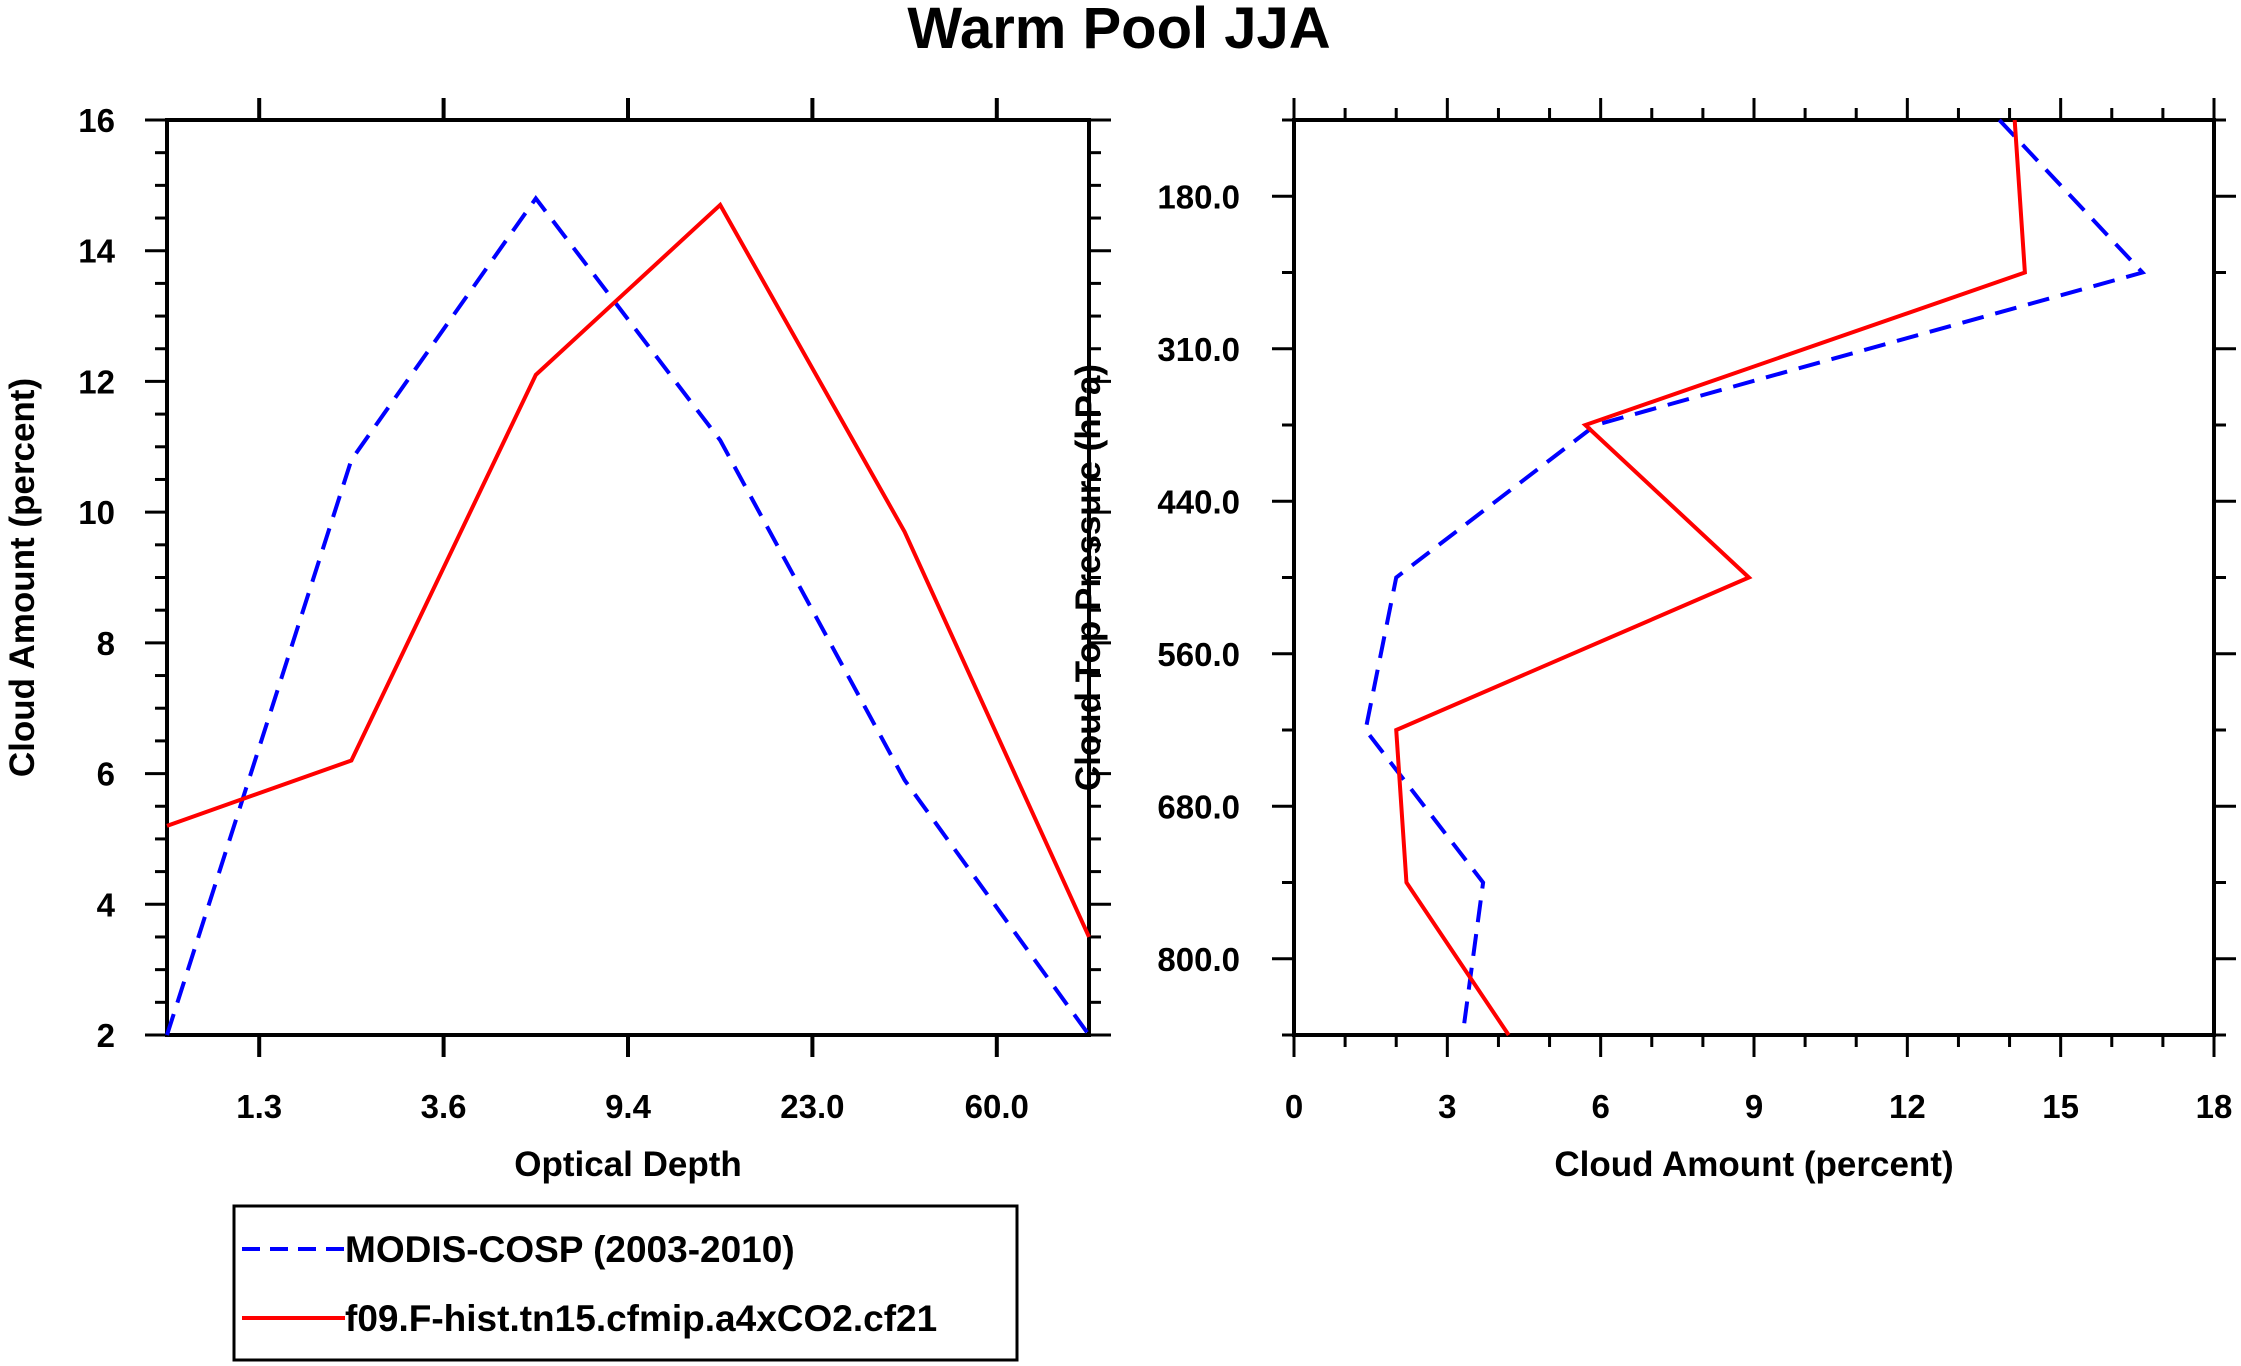 The image size is (2241, 1366). Describe the element at coordinates (96, 381) in the screenshot. I see `y-tick-label: 12` at that location.